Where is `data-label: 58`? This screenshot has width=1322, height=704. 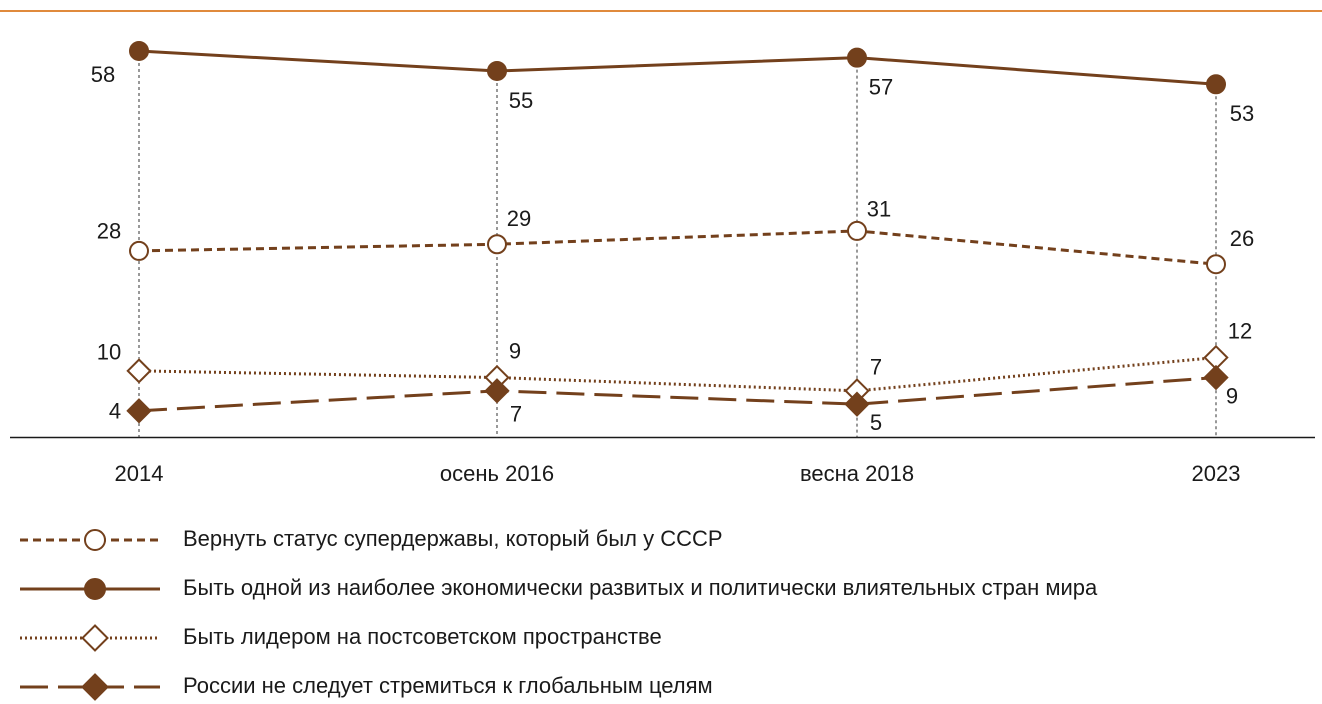
data-label: 58 is located at coordinates (103, 74).